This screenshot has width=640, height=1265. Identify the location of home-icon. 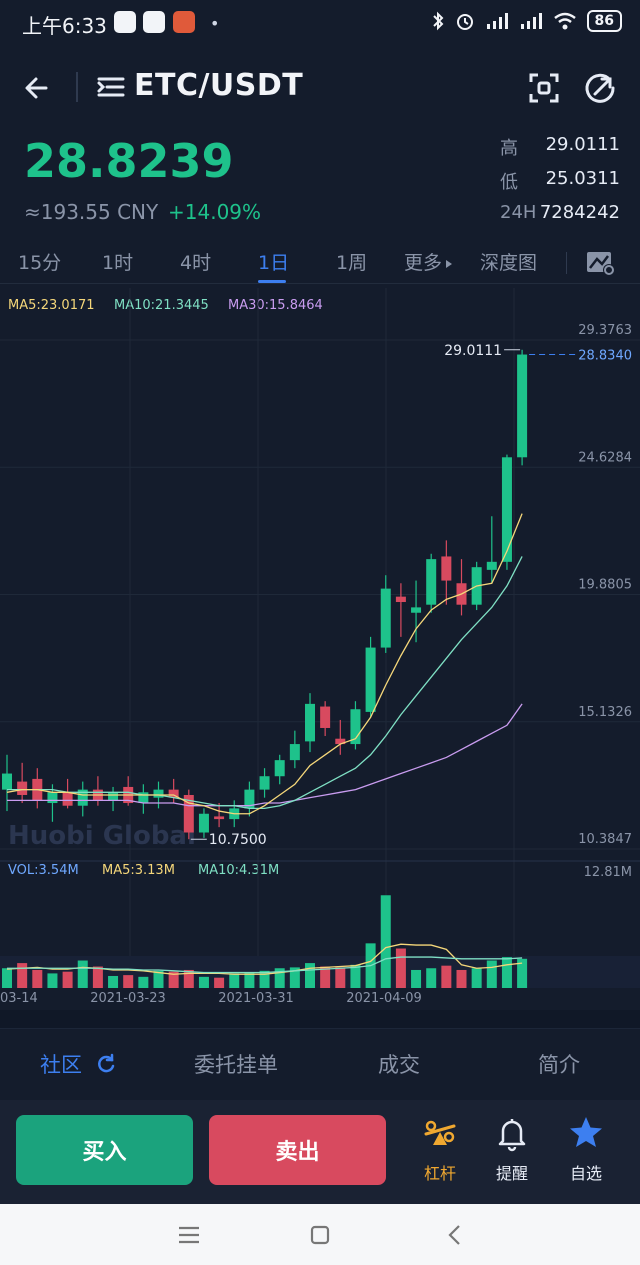
(320, 1235).